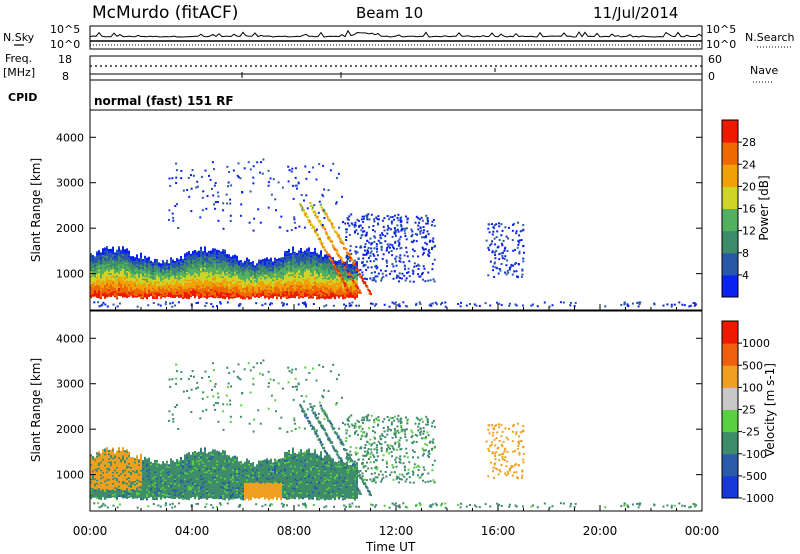 The height and width of the screenshot is (554, 800). What do you see at coordinates (70, 137) in the screenshot?
I see `y-tick-label: 4000` at bounding box center [70, 137].